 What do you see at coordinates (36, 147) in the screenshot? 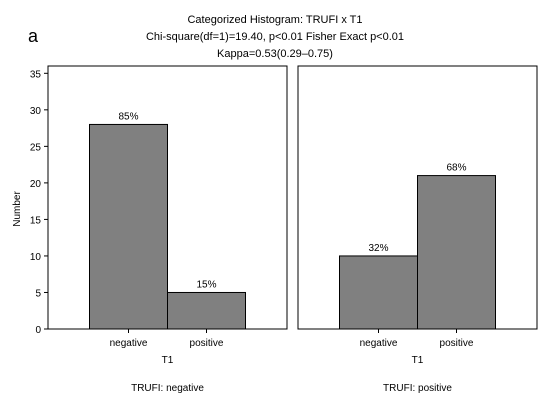
I see `y-tick-label: 25` at bounding box center [36, 147].